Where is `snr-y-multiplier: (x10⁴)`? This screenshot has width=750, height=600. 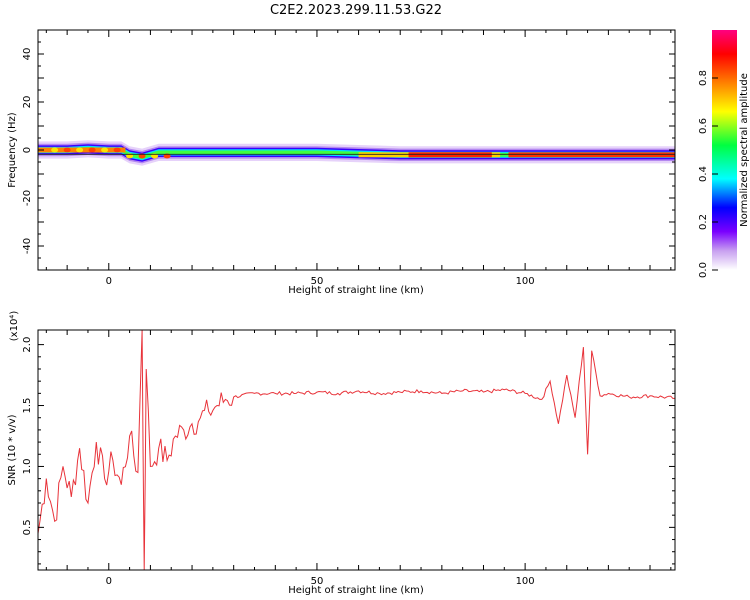
snr-y-multiplier: (x10⁴) is located at coordinates (14, 326).